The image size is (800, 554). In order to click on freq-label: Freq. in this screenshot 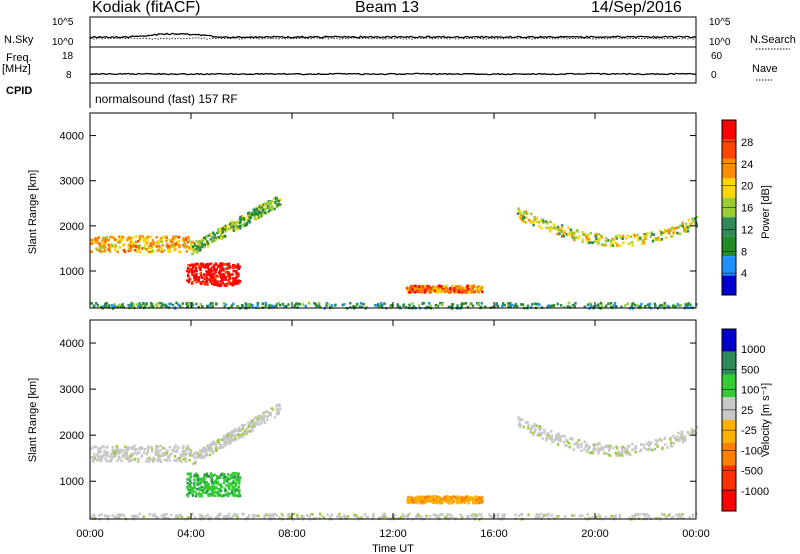, I will do `click(19, 58)`.